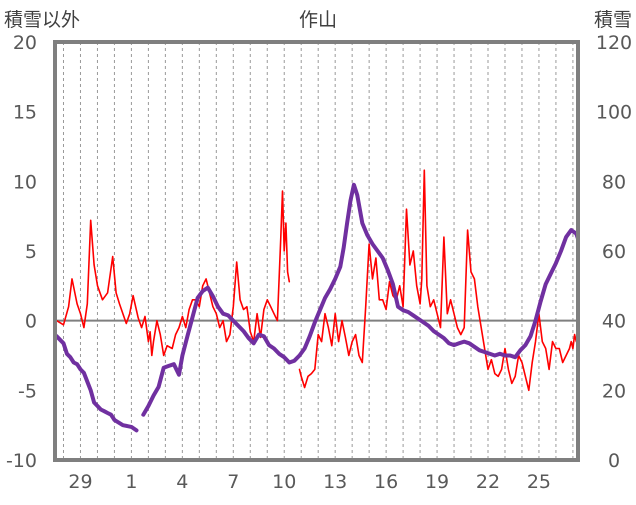 The image size is (636, 505). What do you see at coordinates (614, 391) in the screenshot?
I see `y-right-tick-label: 20` at bounding box center [614, 391].